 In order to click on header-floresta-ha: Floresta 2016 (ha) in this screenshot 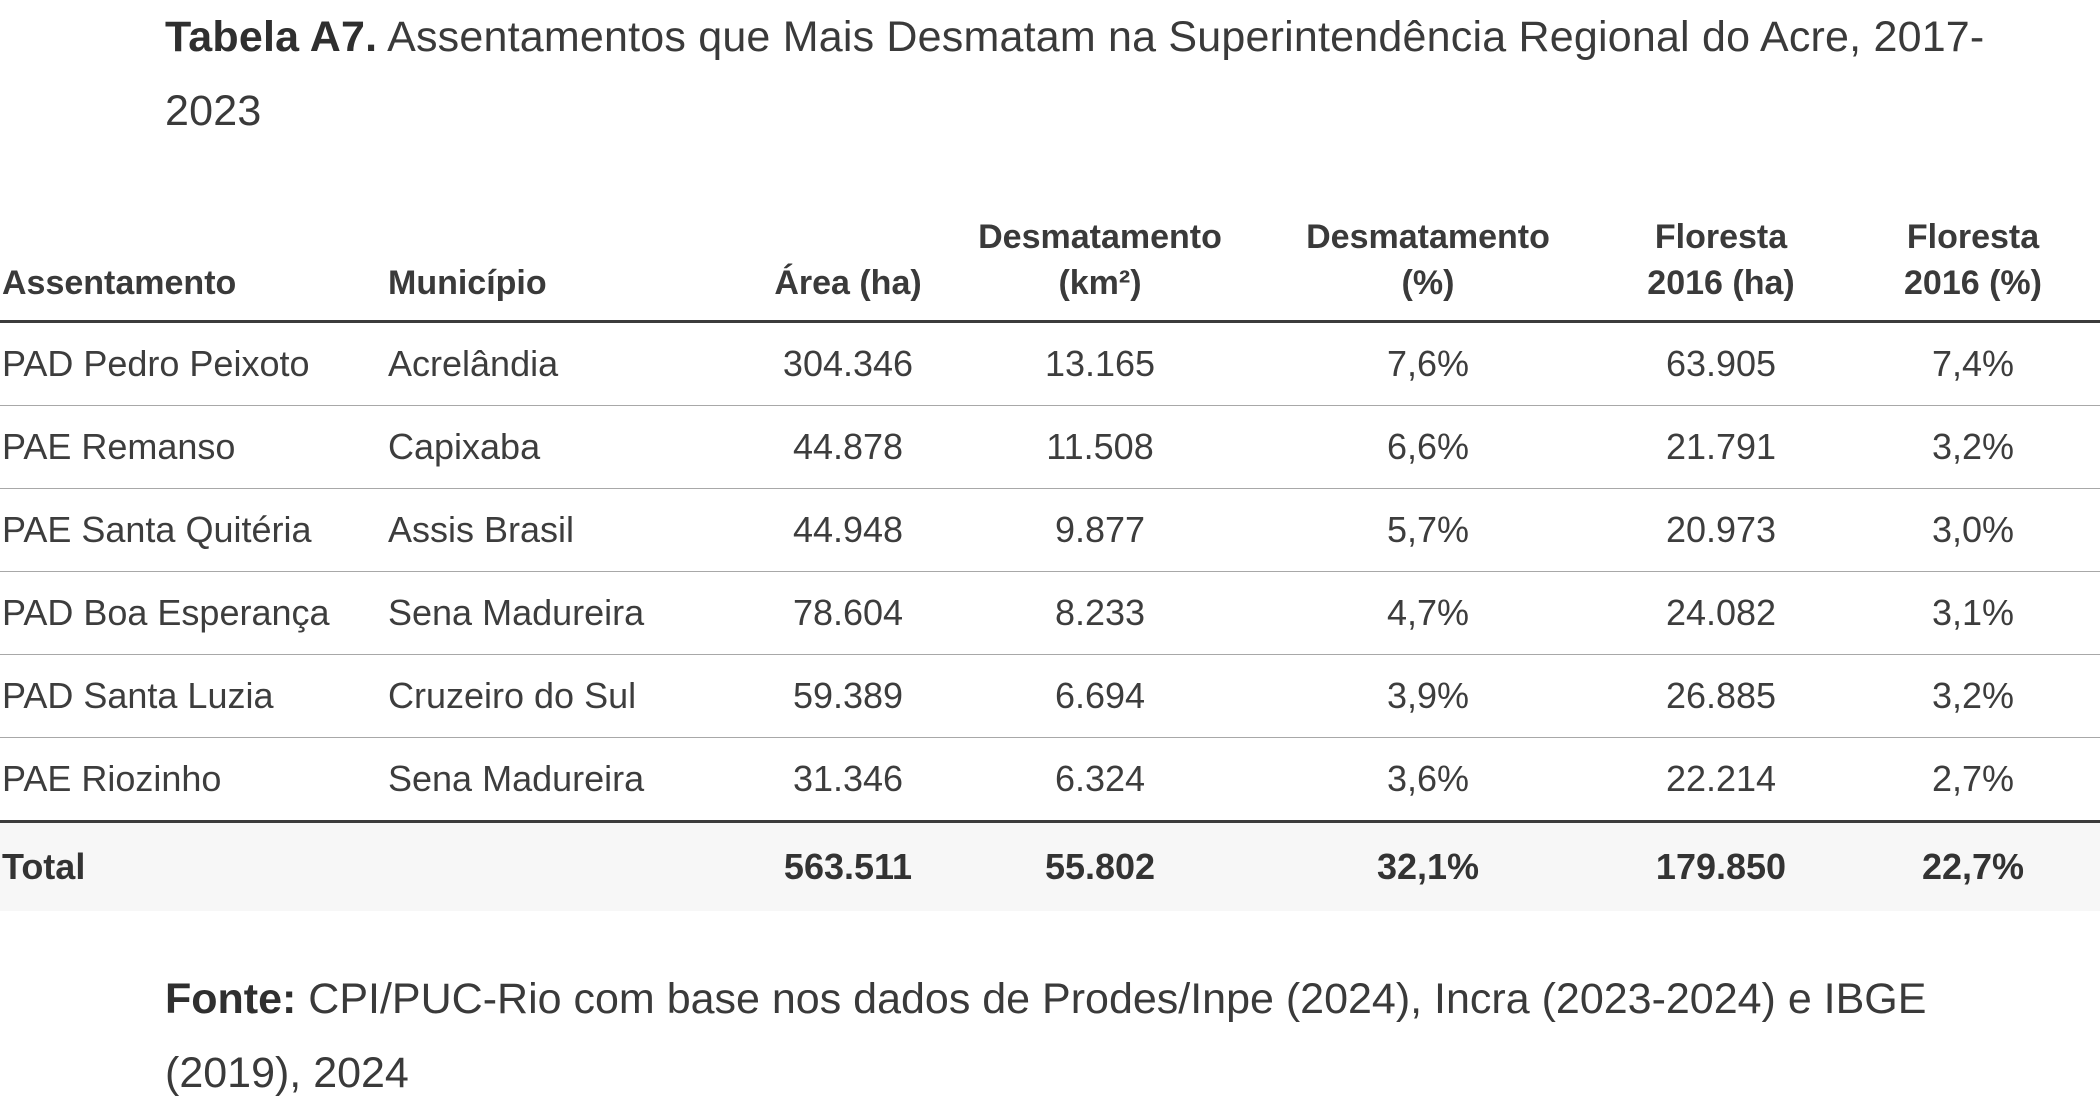, I will do `click(1721, 256)`.